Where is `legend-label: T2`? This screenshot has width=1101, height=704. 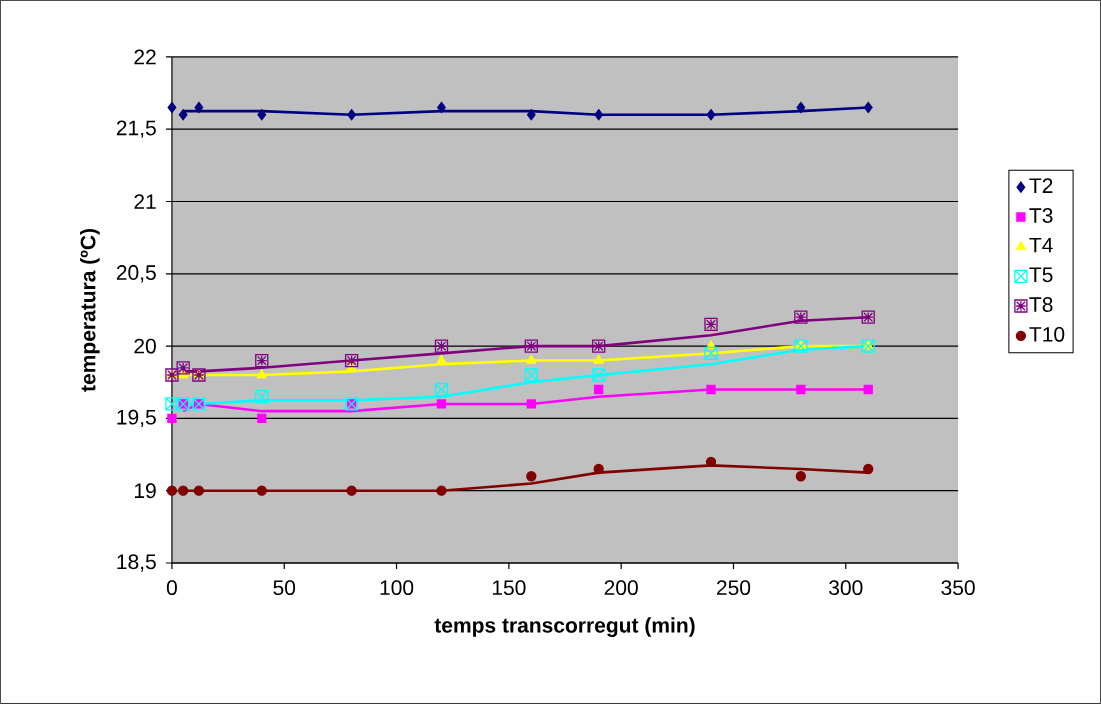
legend-label: T2 is located at coordinates (1041, 185).